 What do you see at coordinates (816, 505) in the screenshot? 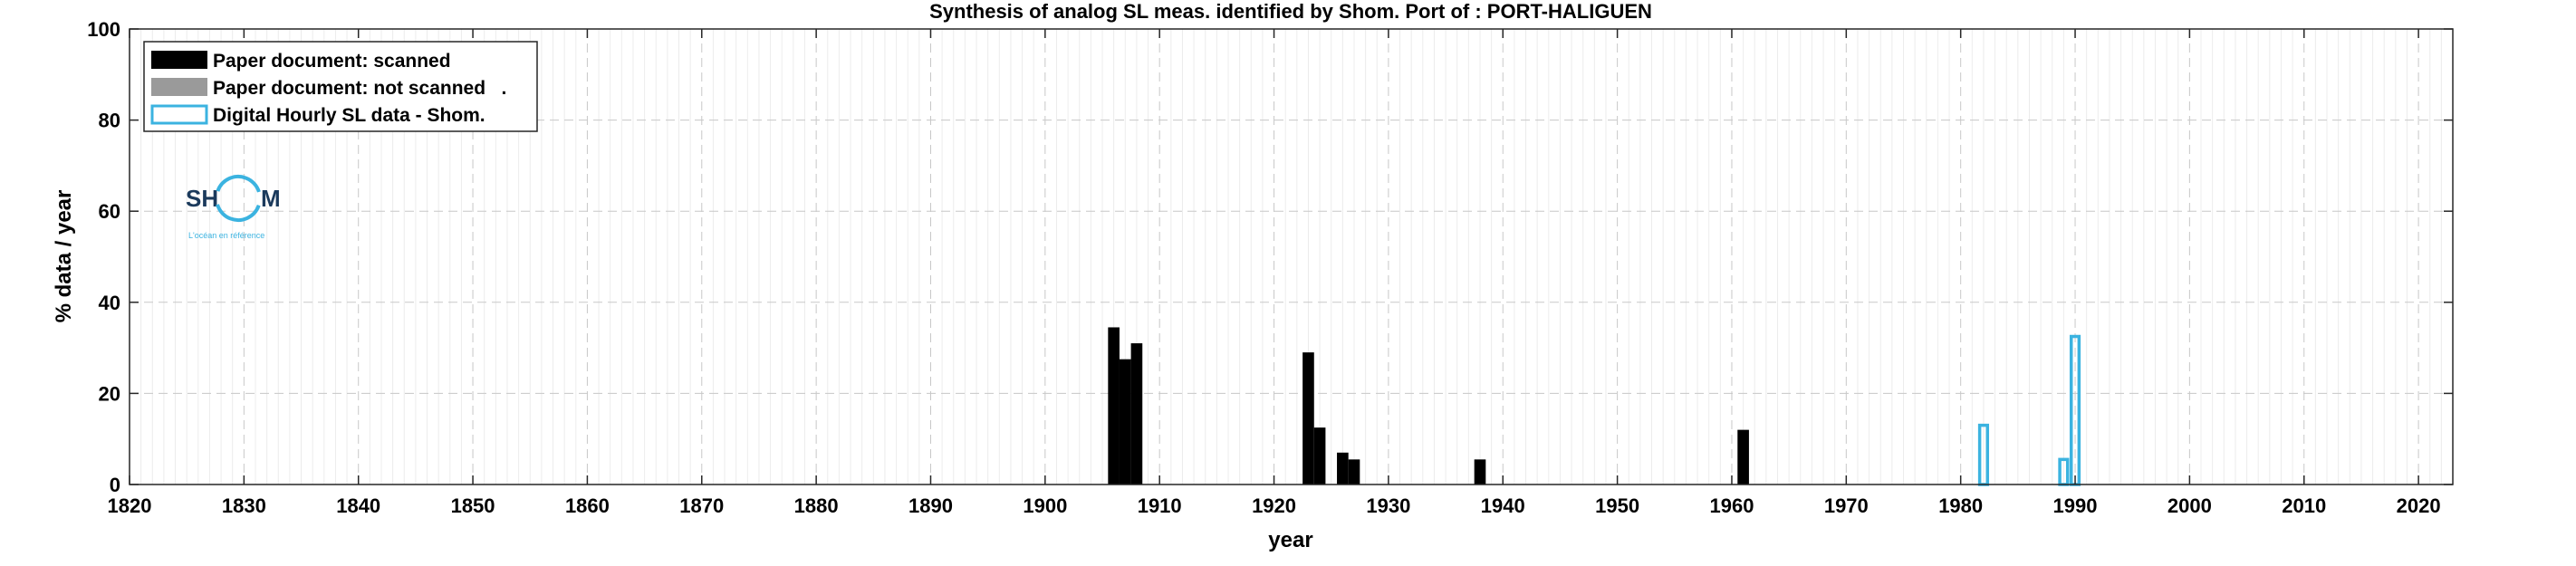
I see `x-tick-label: 1880` at bounding box center [816, 505].